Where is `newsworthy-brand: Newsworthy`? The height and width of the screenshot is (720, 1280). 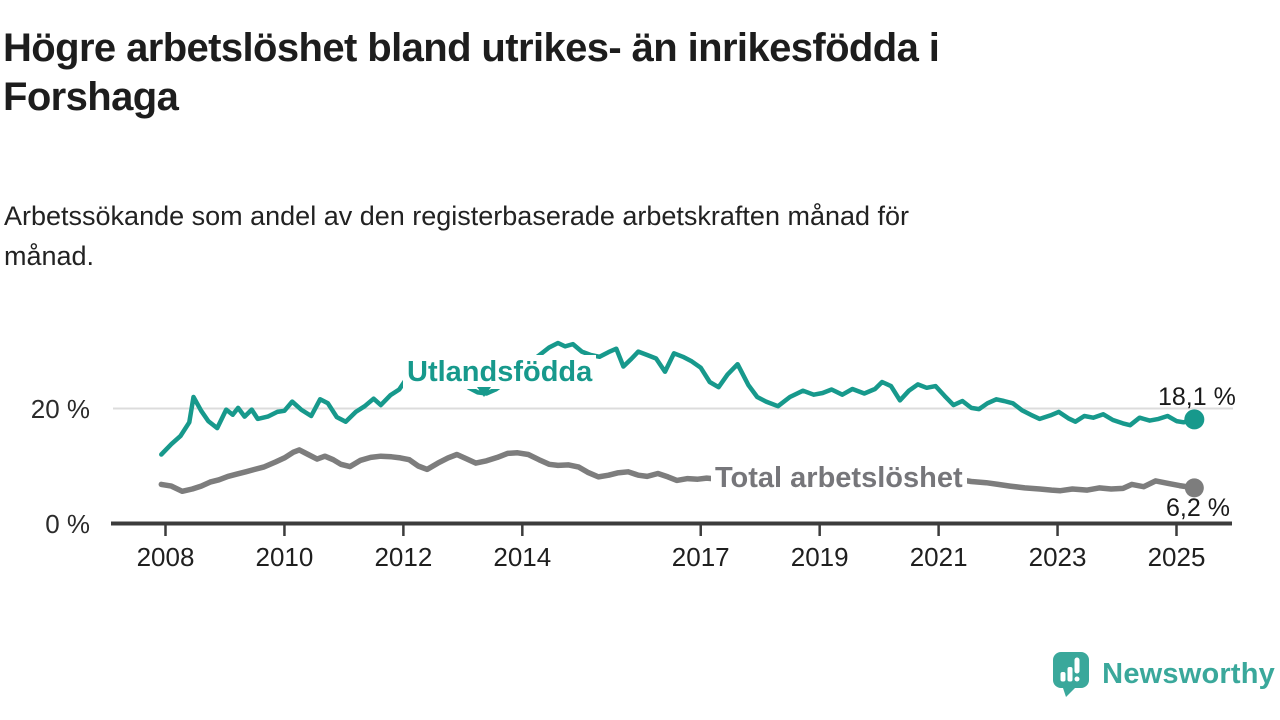
newsworthy-brand: Newsworthy is located at coordinates (1163, 674).